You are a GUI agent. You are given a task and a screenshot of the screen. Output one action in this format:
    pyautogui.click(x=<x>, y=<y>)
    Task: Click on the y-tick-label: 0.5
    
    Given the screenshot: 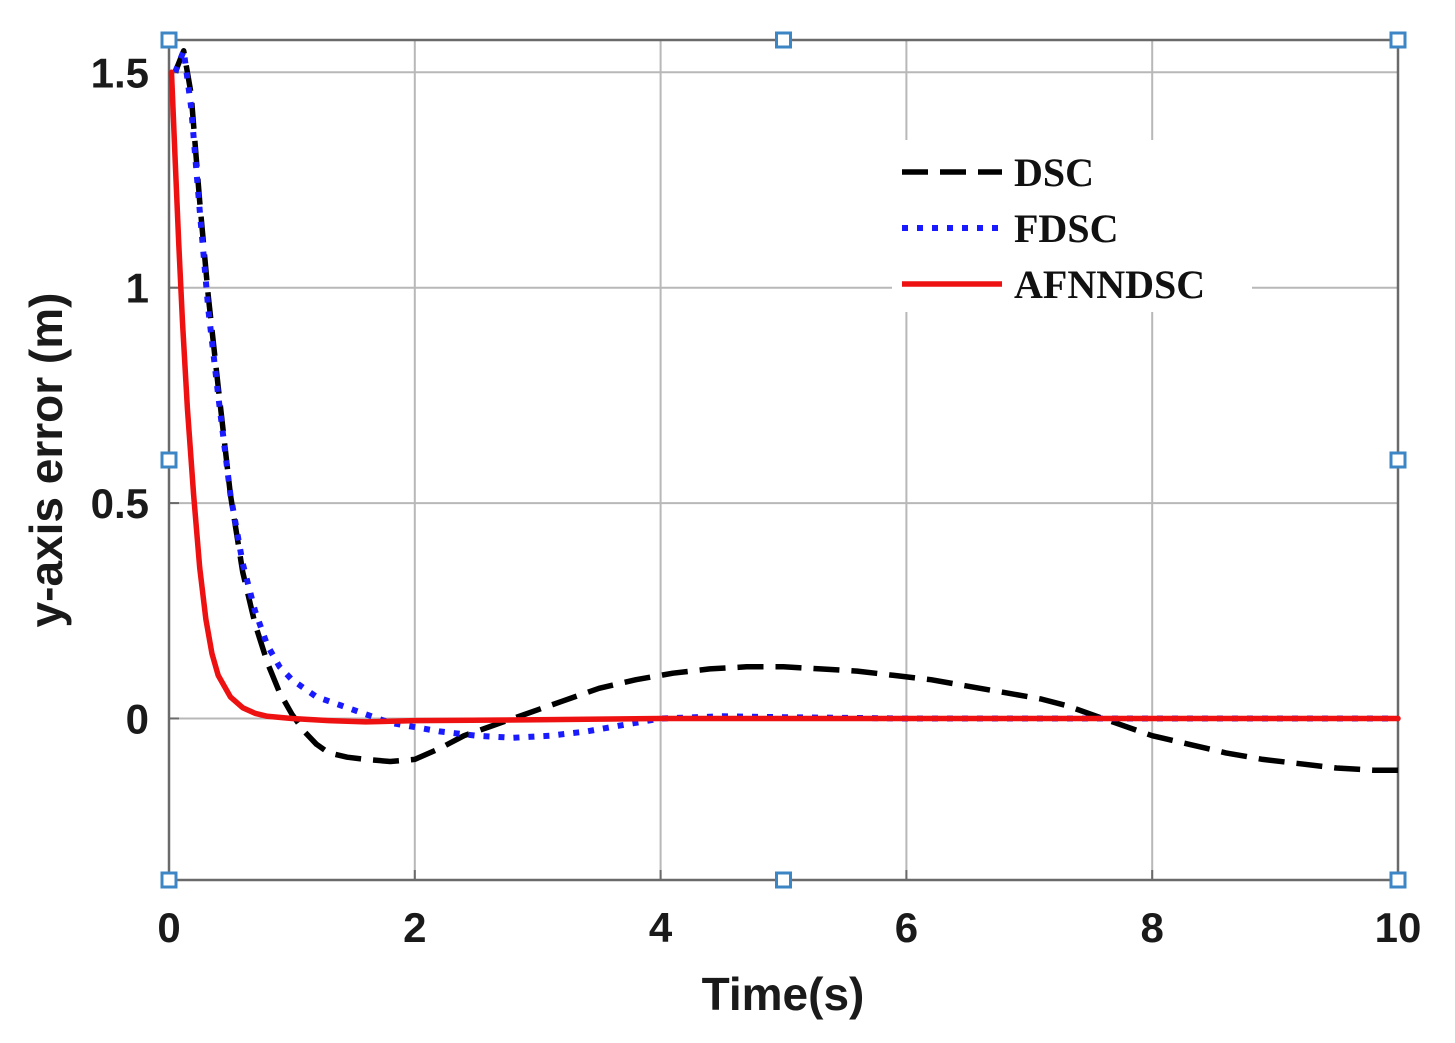 What is the action you would take?
    pyautogui.click(x=120, y=503)
    